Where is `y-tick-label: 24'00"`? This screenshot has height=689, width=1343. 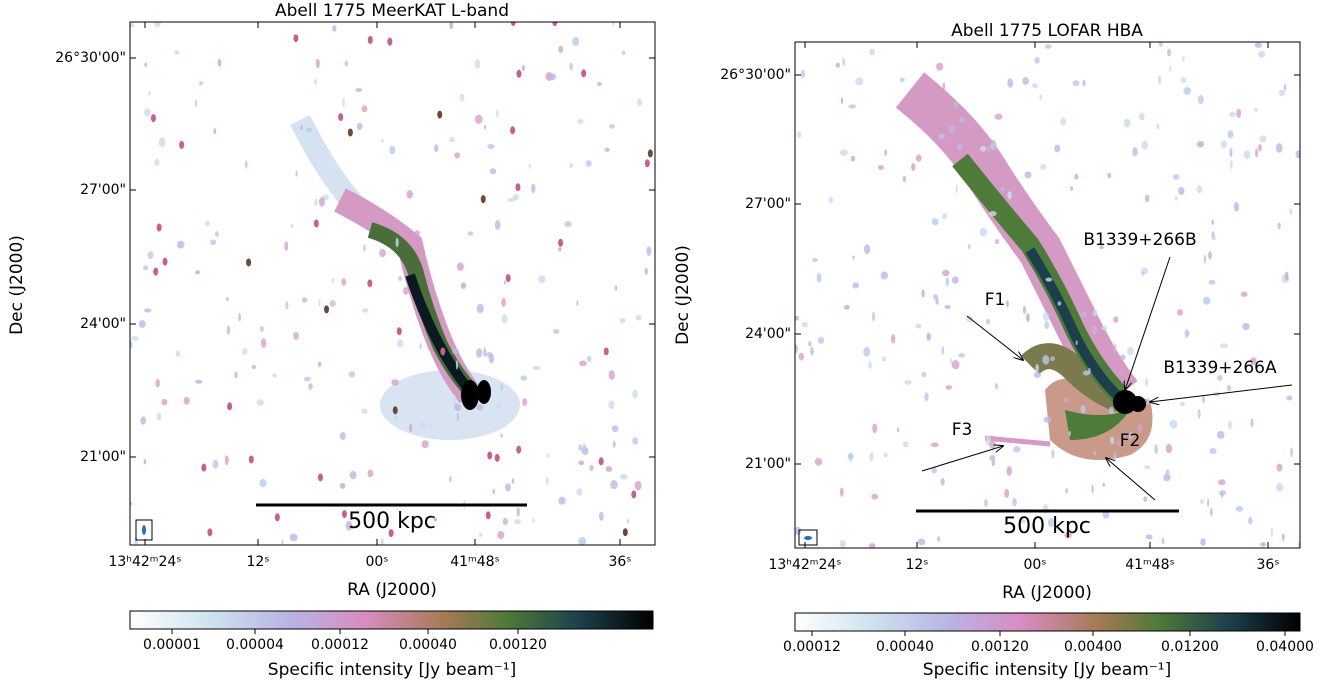 y-tick-label: 24'00" is located at coordinates (103, 324).